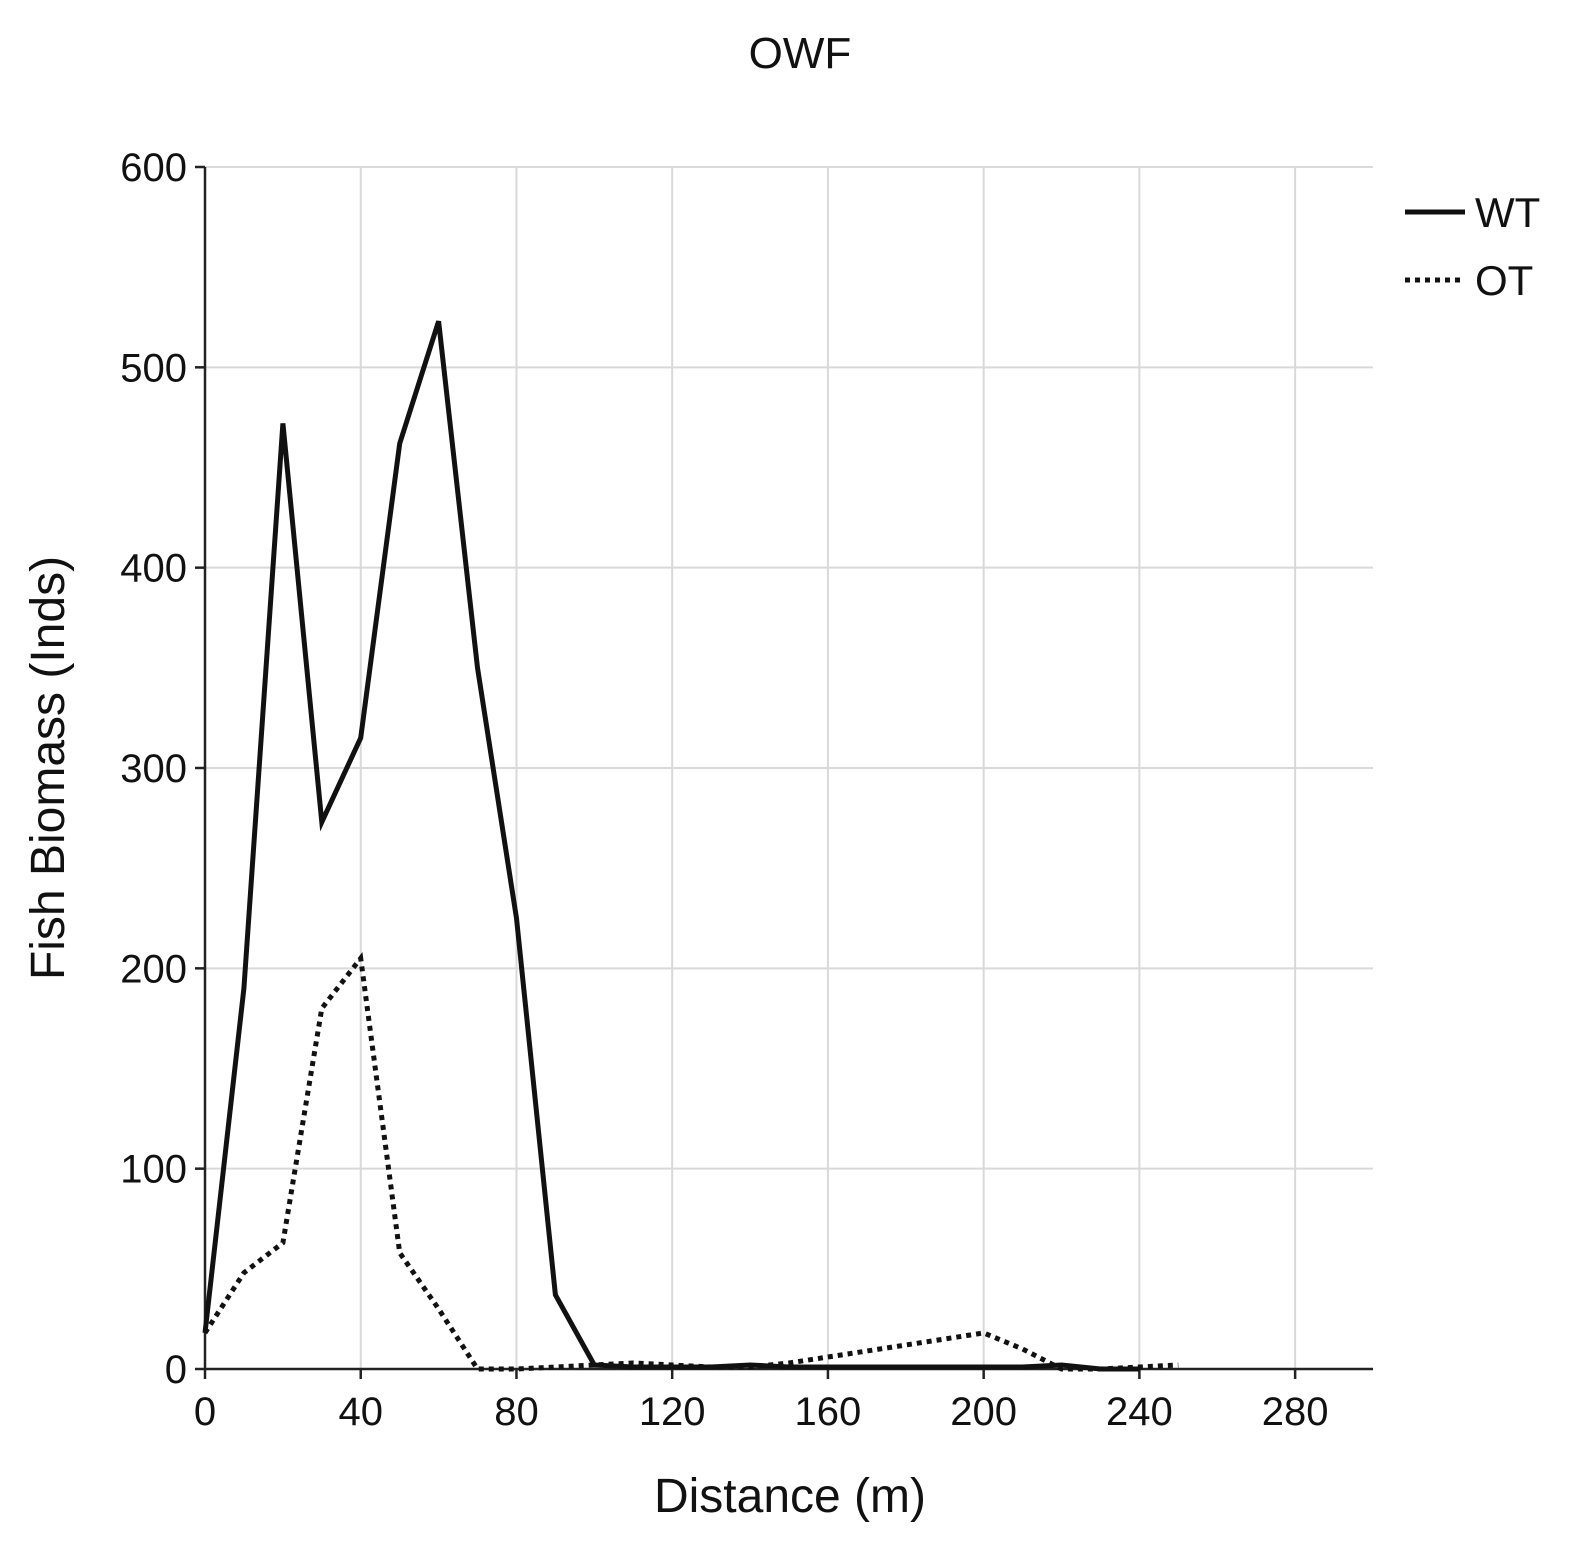 The image size is (1574, 1560). I want to click on x-tick-label: 120, so click(672, 1412).